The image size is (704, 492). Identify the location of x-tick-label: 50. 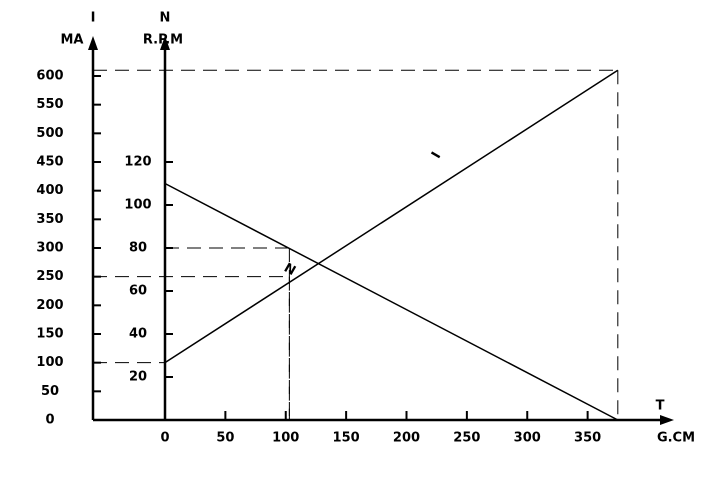
(225, 438).